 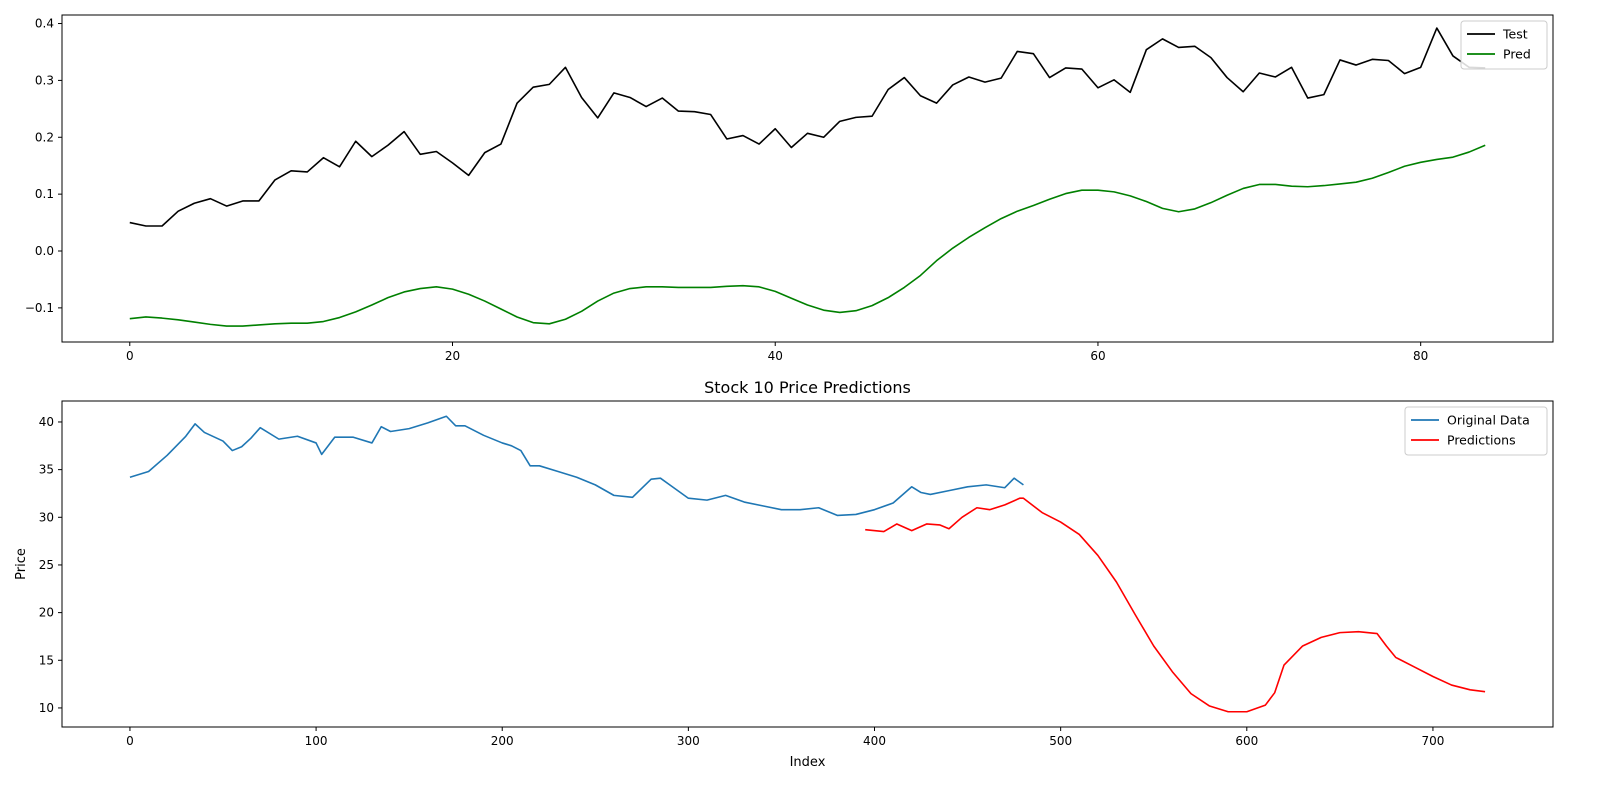 What do you see at coordinates (46, 708) in the screenshot?
I see `y-tick-label: 10` at bounding box center [46, 708].